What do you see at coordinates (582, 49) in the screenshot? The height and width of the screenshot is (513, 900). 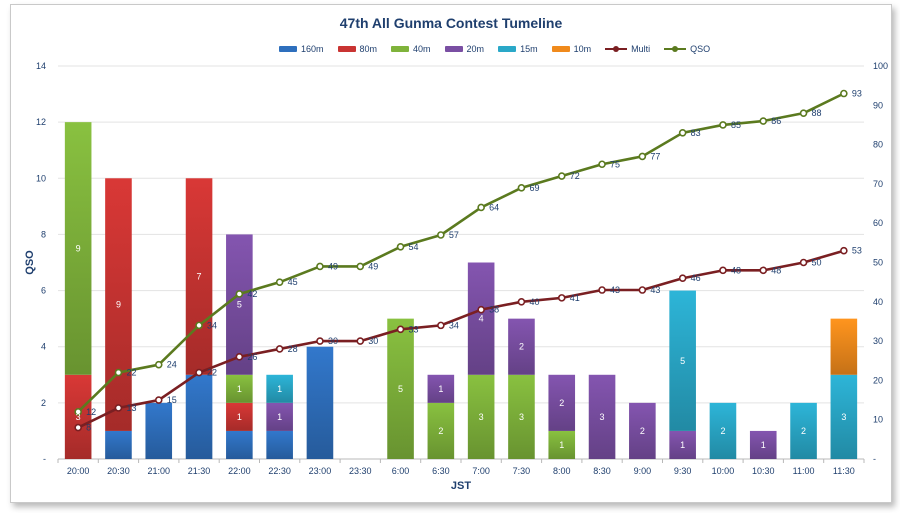 I see `legend-label: 10m` at bounding box center [582, 49].